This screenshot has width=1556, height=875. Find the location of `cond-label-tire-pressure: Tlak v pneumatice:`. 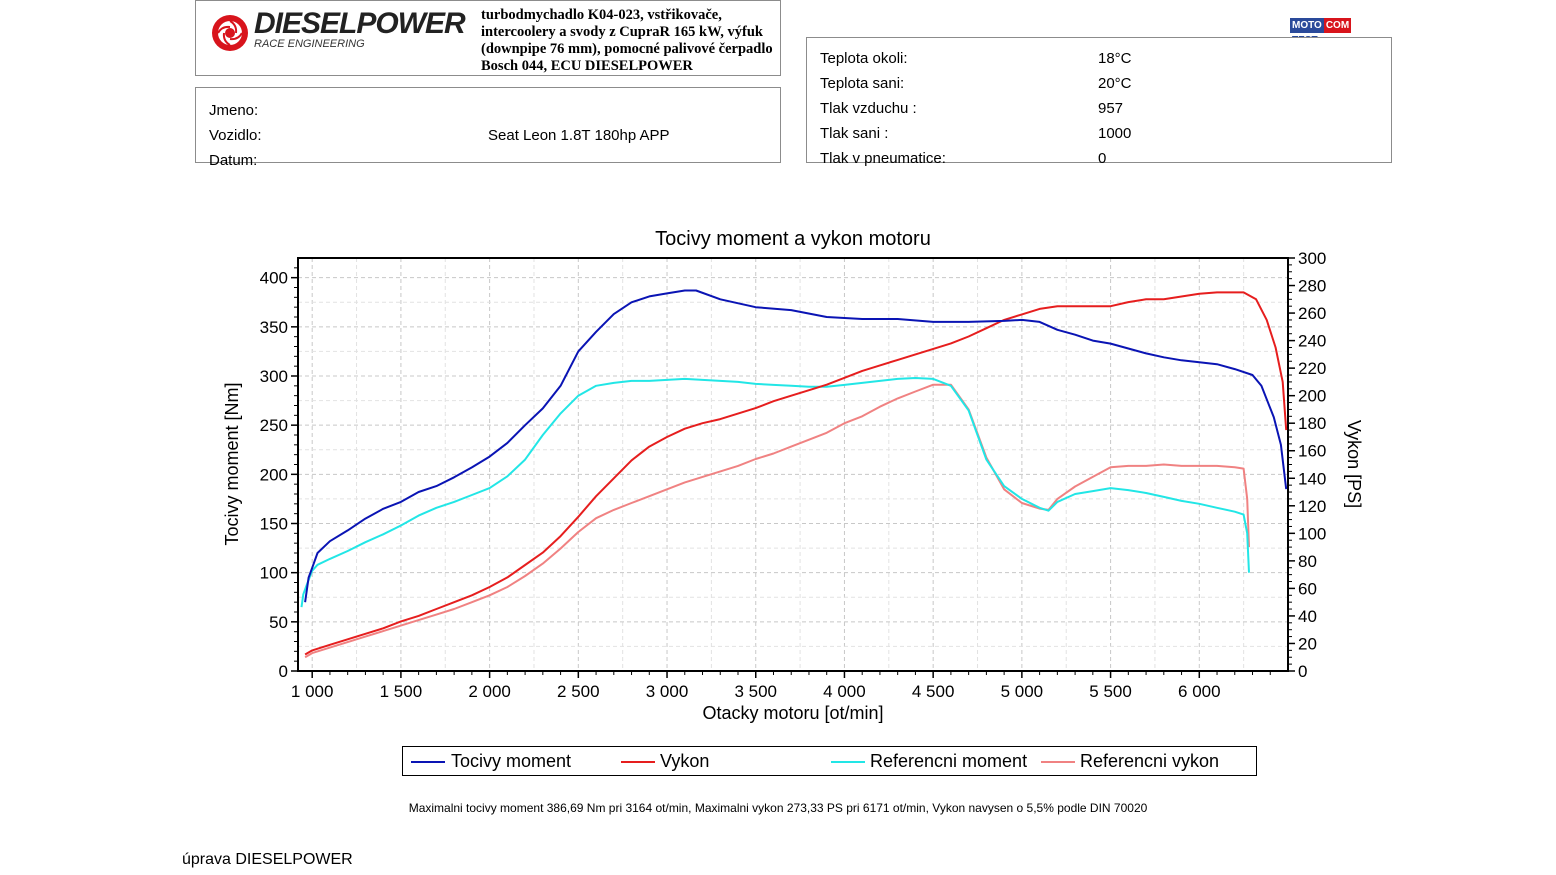

cond-label-tire-pressure: Tlak v pneumatice: is located at coordinates (883, 158).